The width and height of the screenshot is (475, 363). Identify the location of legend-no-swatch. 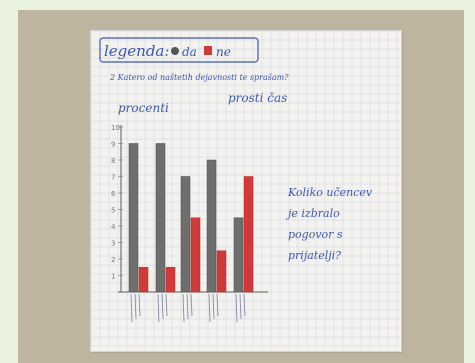
(208, 50).